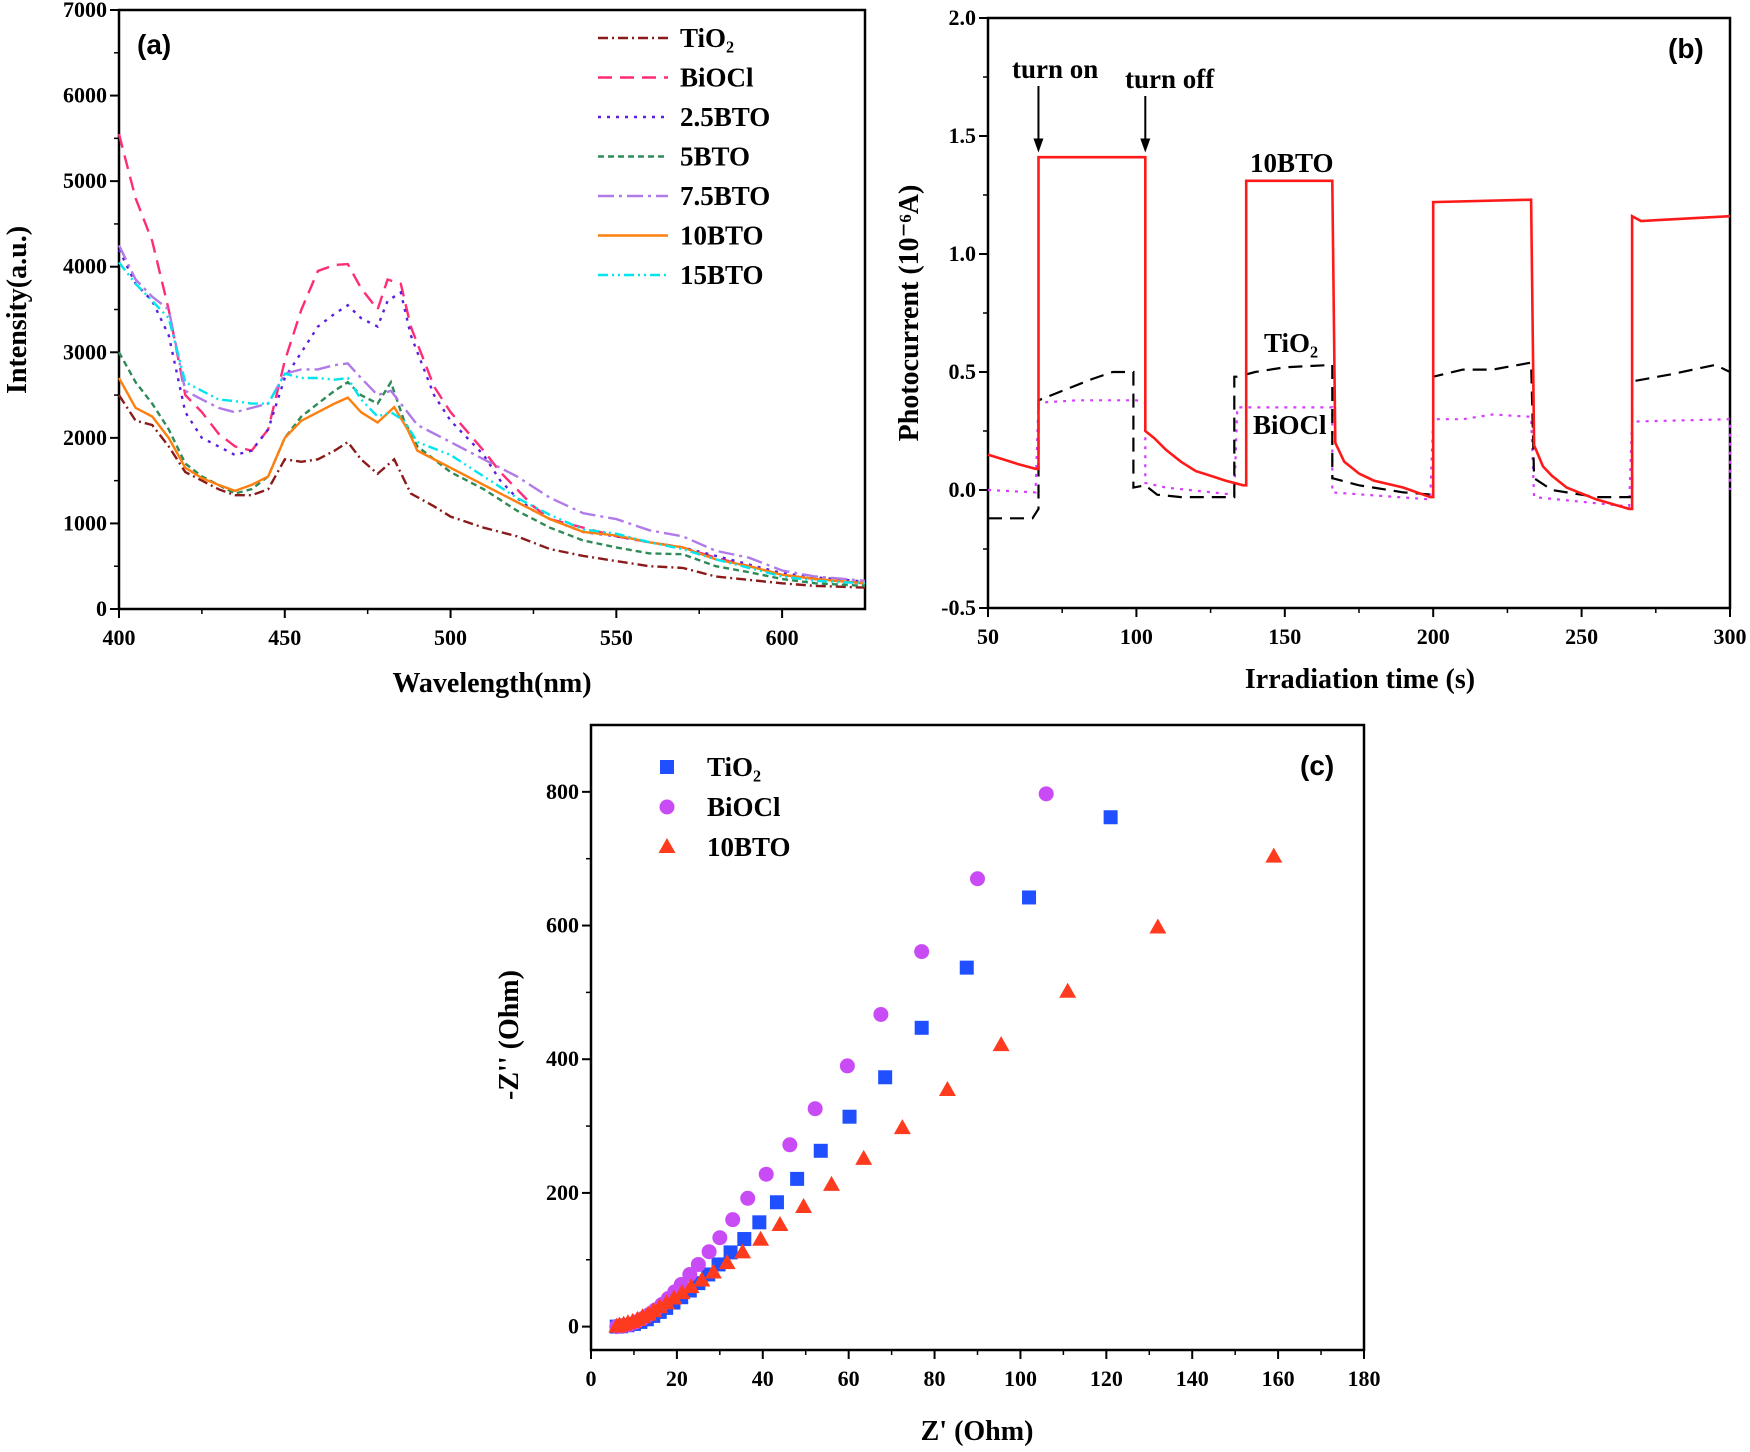 The height and width of the screenshot is (1452, 1750). Describe the element at coordinates (85, 351) in the screenshot. I see `panel-a-ytick-label: 3000` at that location.